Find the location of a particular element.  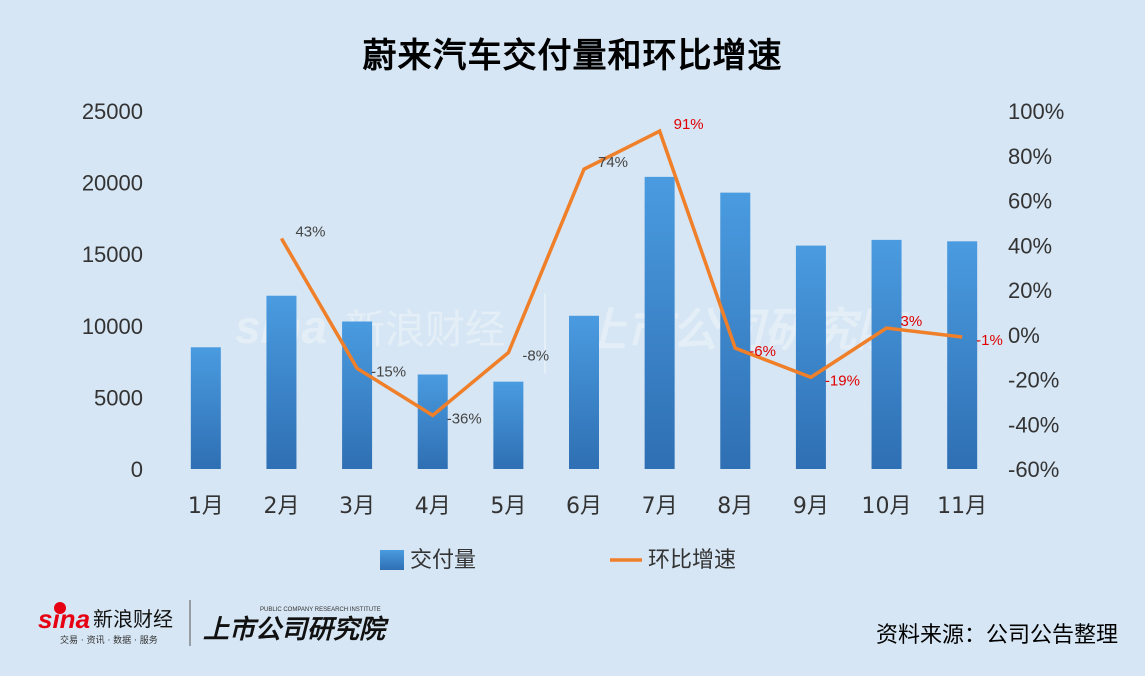

legend-bar-swatch is located at coordinates (392, 560).